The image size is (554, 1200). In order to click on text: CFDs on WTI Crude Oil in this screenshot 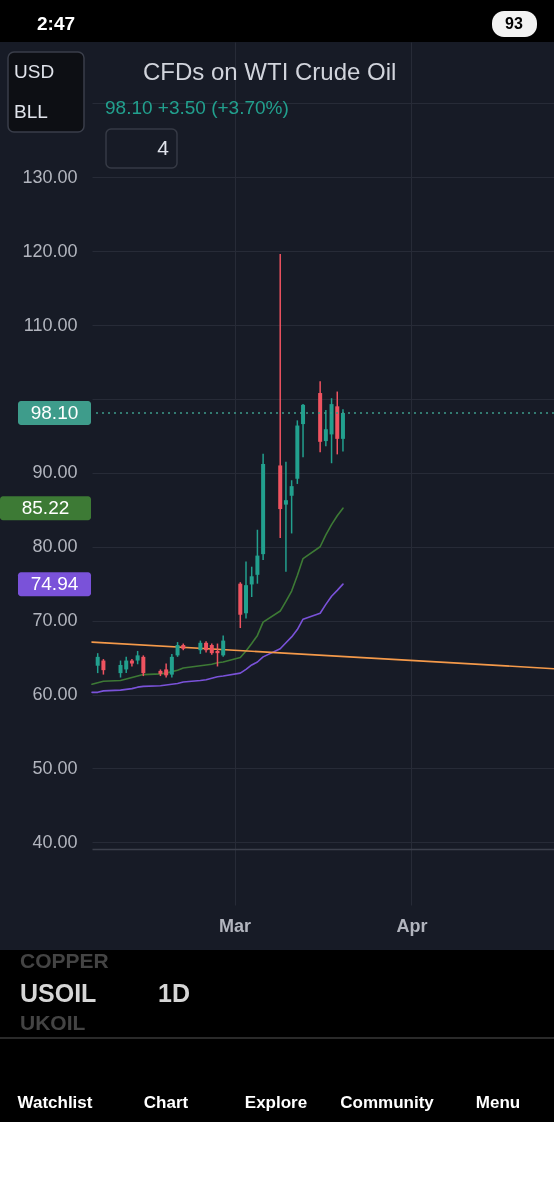, I will do `click(270, 71)`.